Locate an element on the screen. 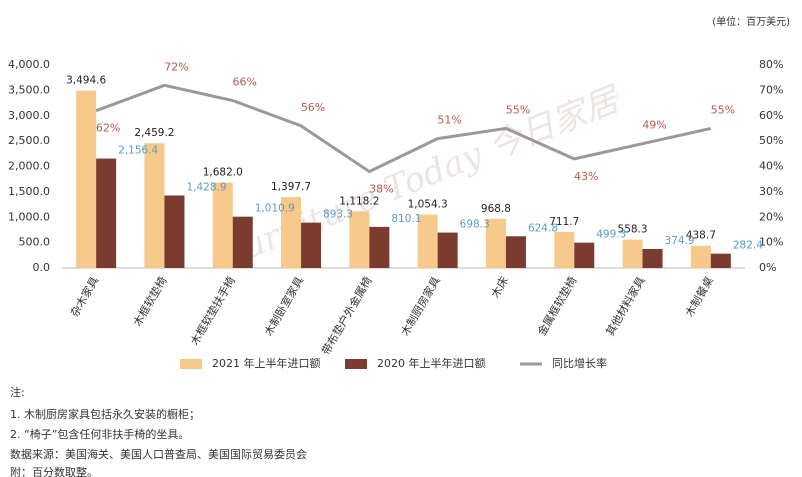  value-label: 2,156.4 is located at coordinates (138, 151).